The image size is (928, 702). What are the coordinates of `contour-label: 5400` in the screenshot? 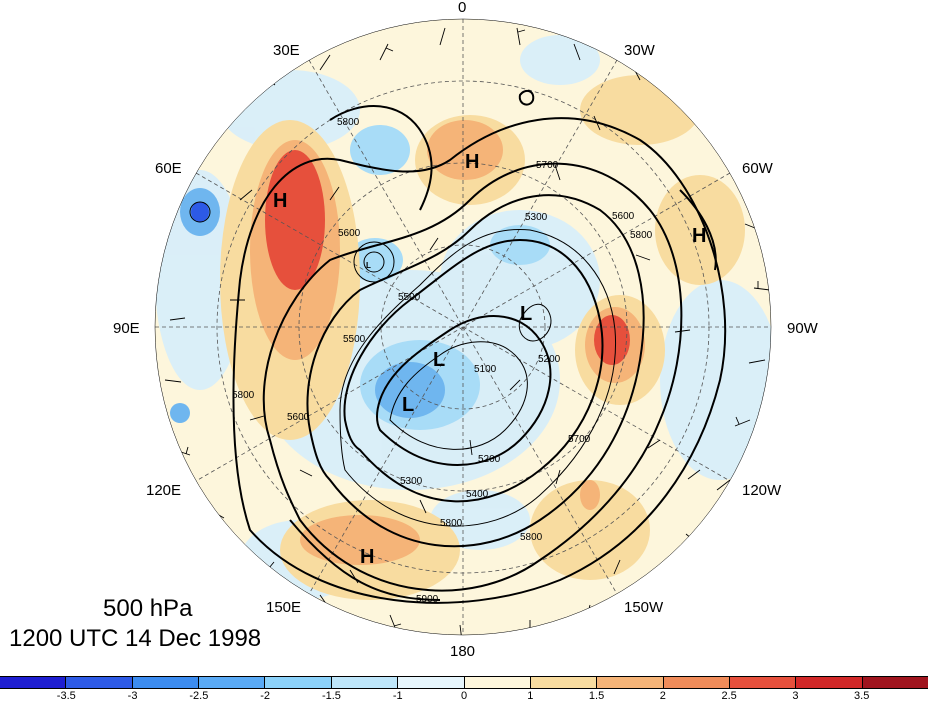 It's located at (477, 494).